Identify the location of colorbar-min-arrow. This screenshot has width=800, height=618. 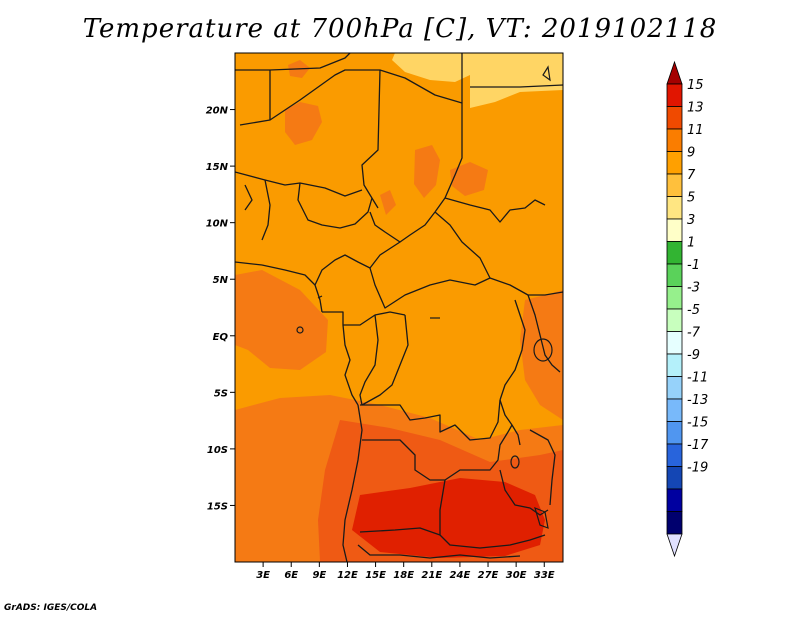
(674, 545).